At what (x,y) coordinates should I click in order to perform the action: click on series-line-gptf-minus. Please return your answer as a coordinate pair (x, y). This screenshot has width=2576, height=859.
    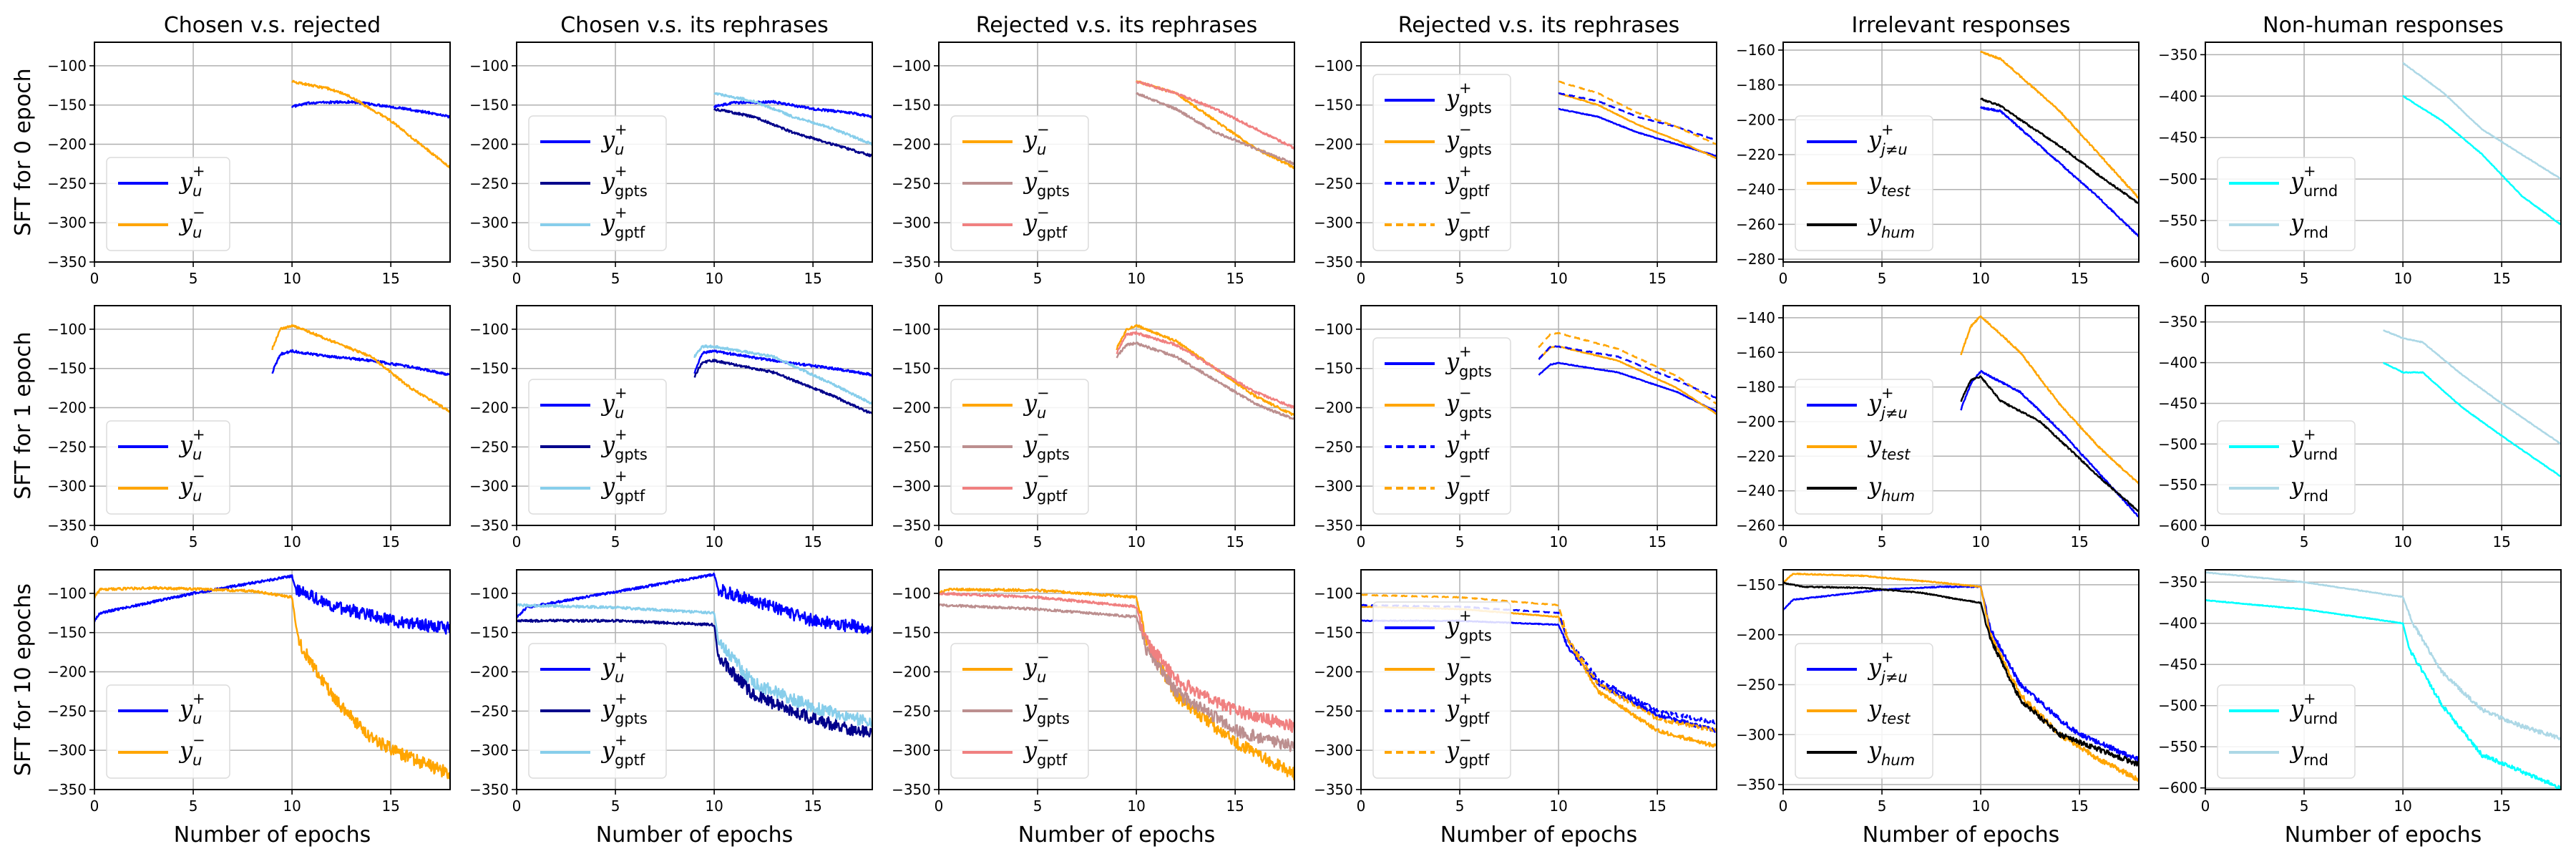
    Looking at the image, I should click on (1637, 112).